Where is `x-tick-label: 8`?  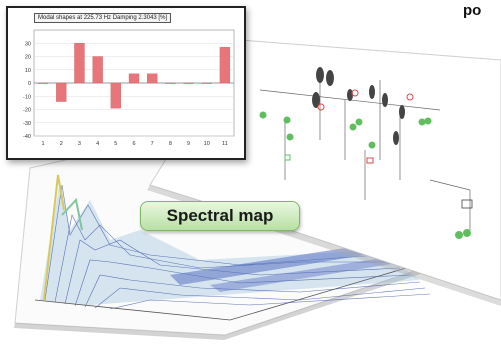
x-tick-label: 8 is located at coordinates (170, 144).